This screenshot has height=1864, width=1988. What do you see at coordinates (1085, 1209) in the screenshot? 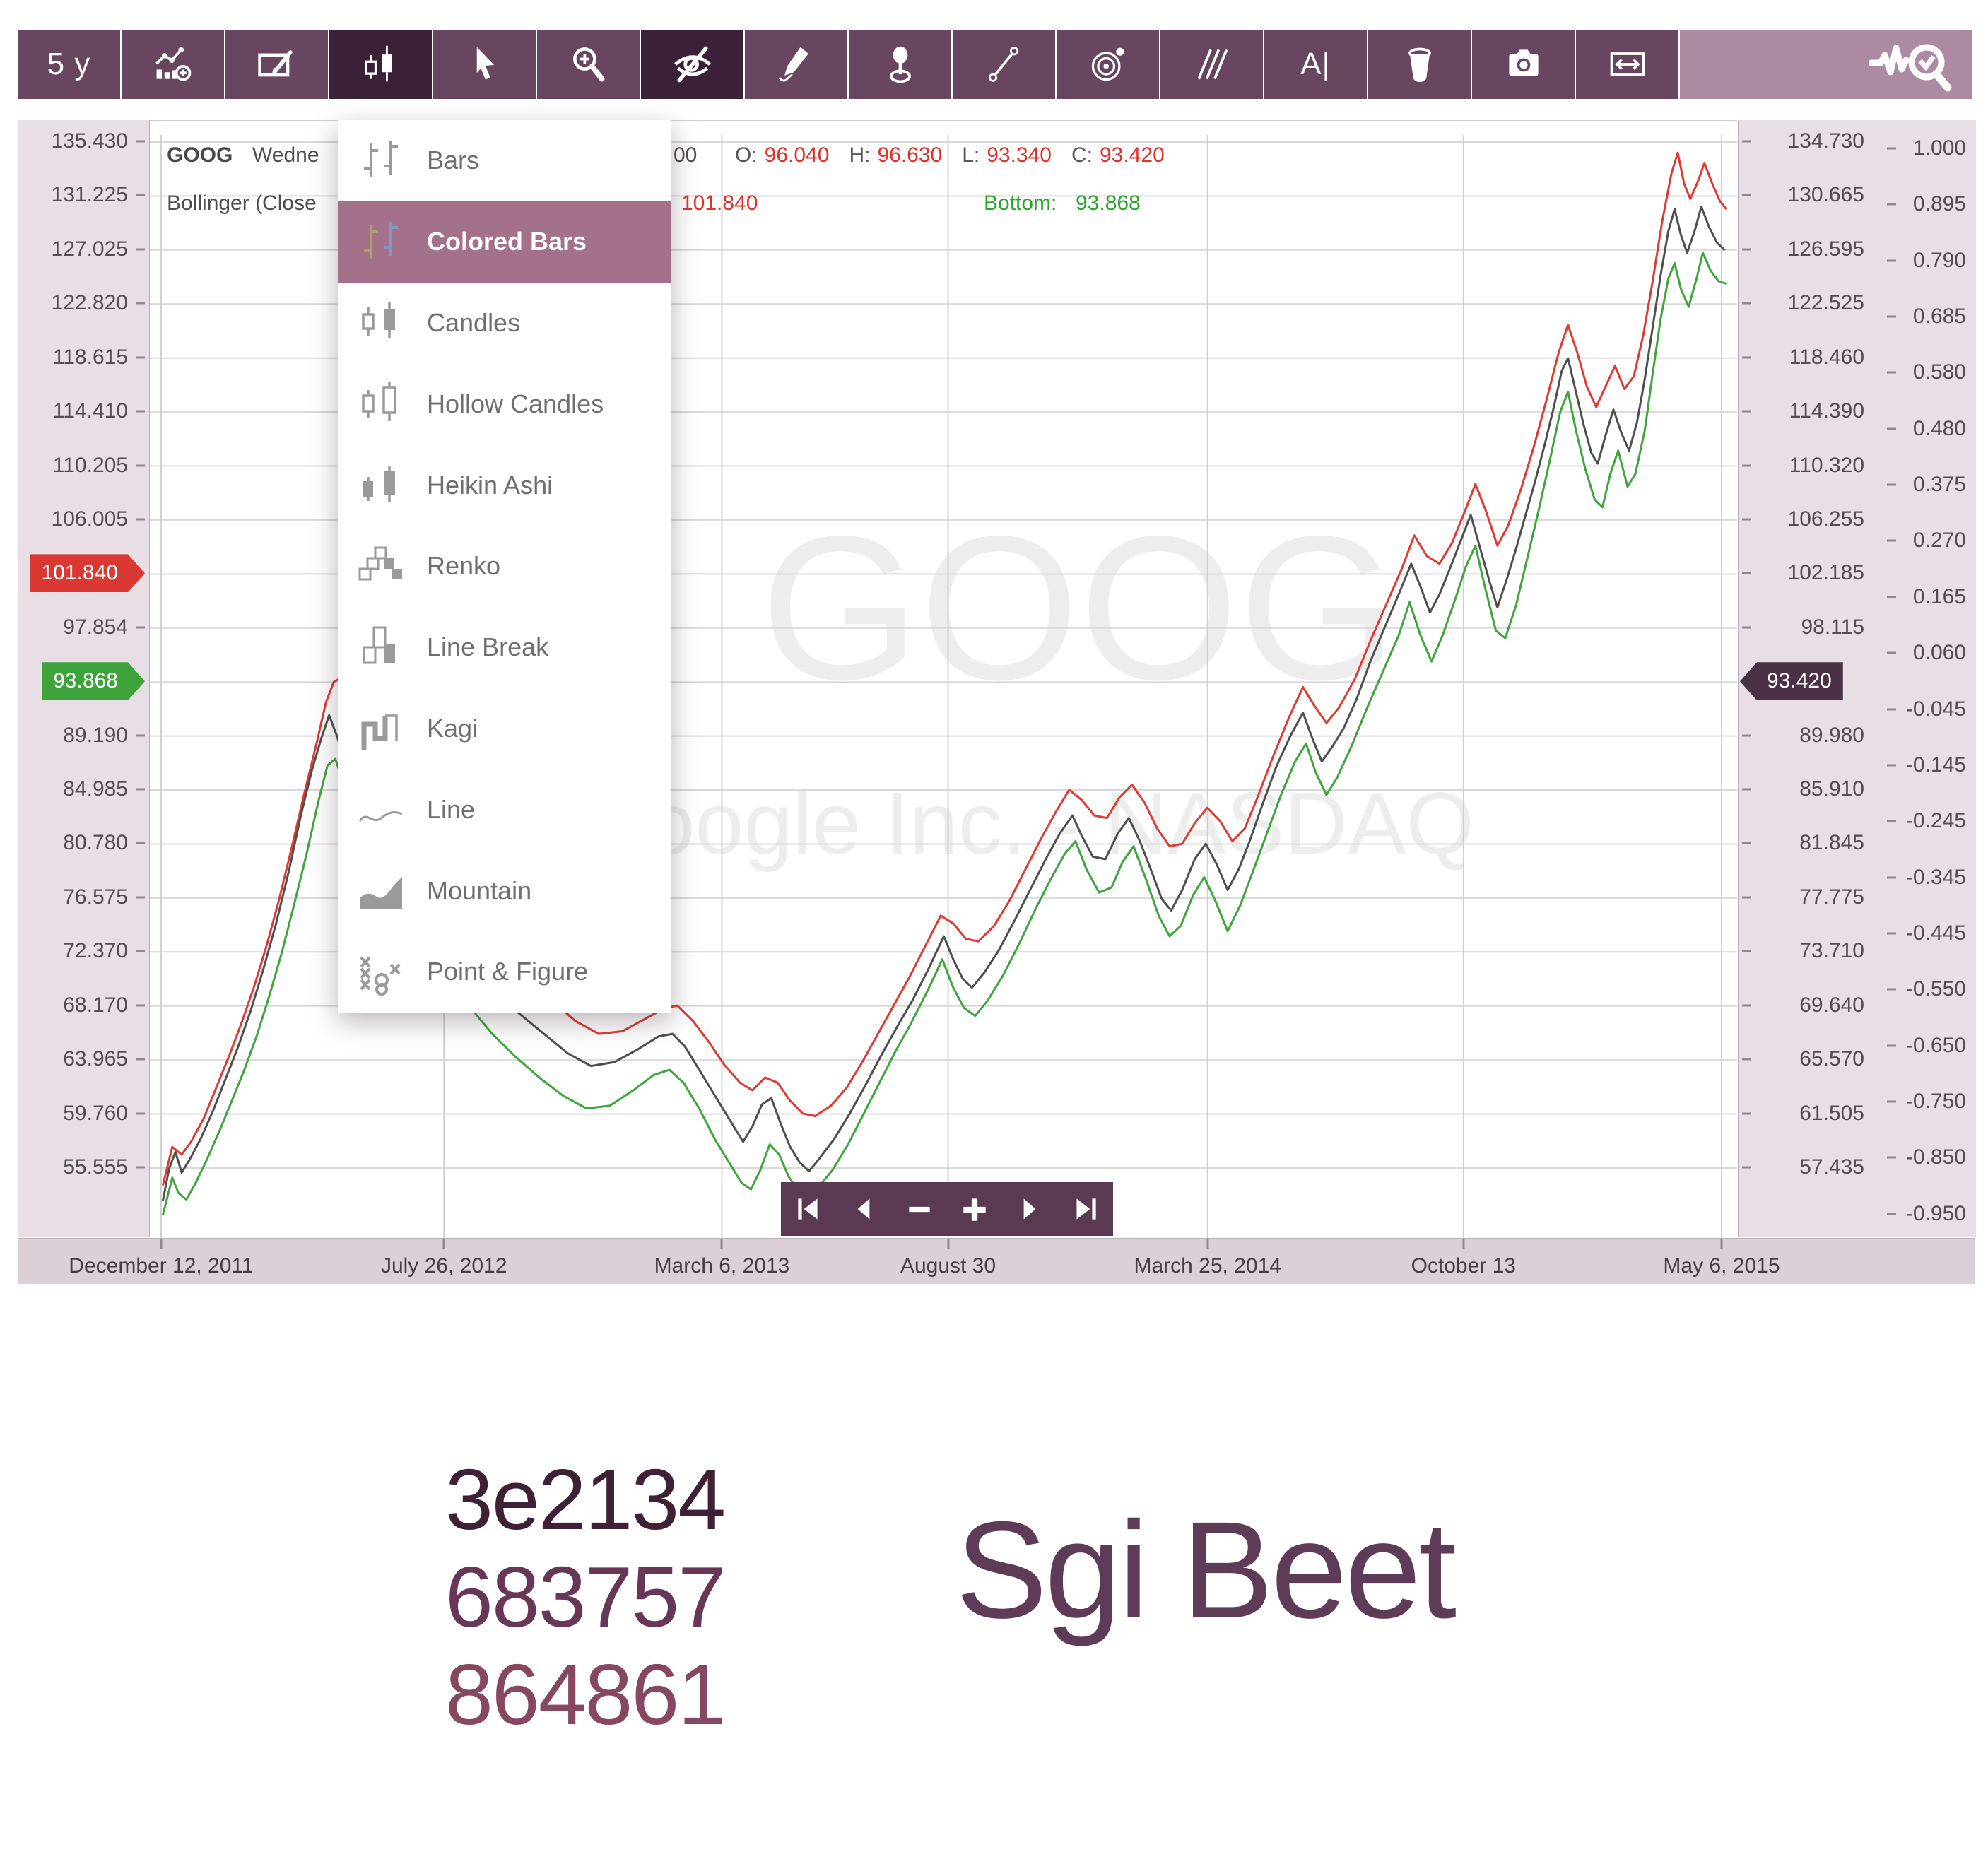
I see `jump-end-button` at bounding box center [1085, 1209].